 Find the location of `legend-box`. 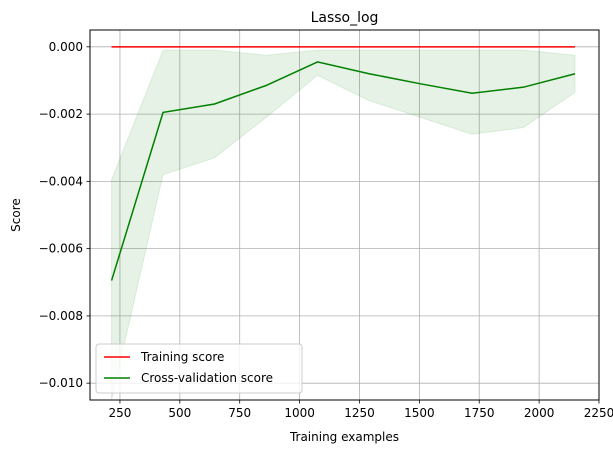

legend-box is located at coordinates (199, 368).